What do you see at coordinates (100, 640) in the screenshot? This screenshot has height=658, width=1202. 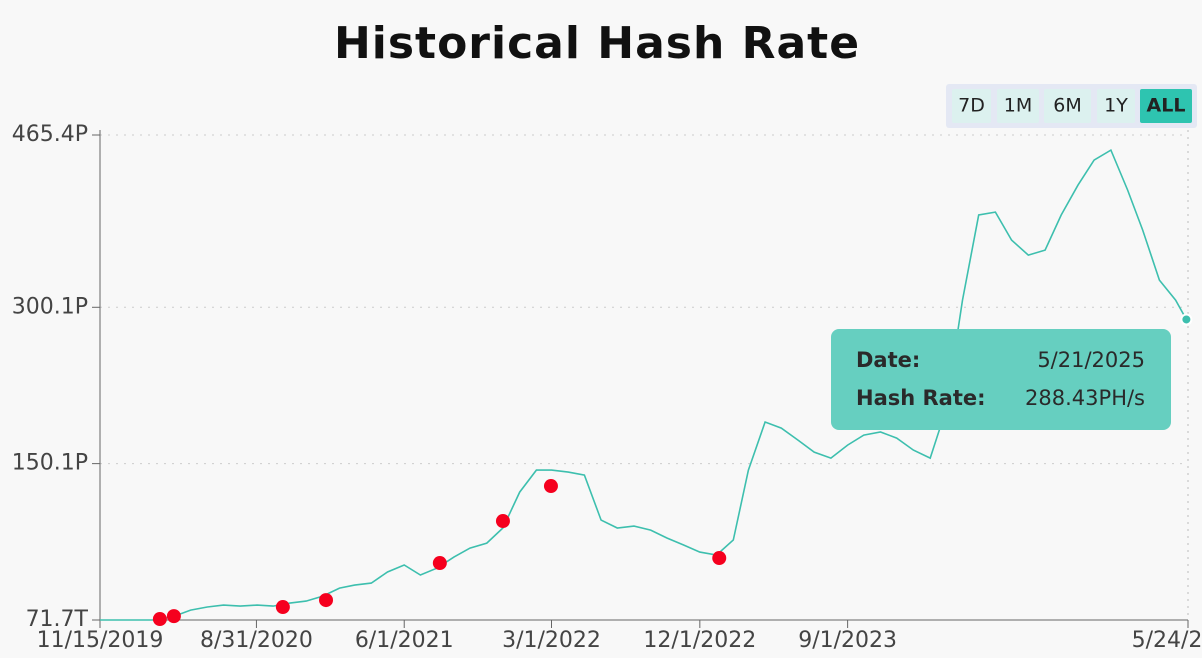 I see `x-tick-label: 11/15/2019` at bounding box center [100, 640].